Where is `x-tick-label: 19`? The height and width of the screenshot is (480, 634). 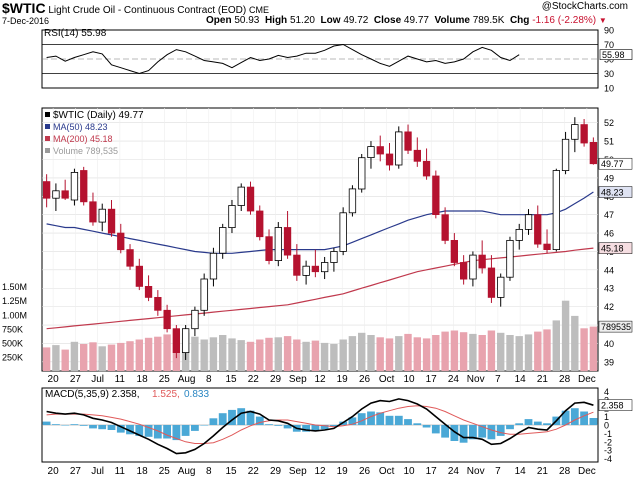 x-tick-label: 19 is located at coordinates (343, 379).